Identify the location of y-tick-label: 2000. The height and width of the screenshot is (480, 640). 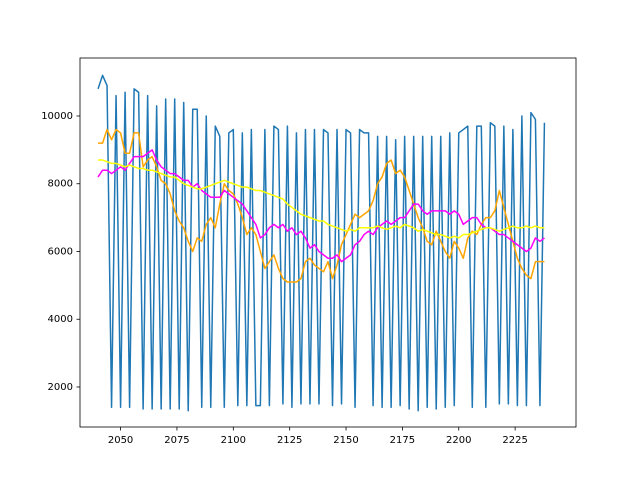
(60, 387).